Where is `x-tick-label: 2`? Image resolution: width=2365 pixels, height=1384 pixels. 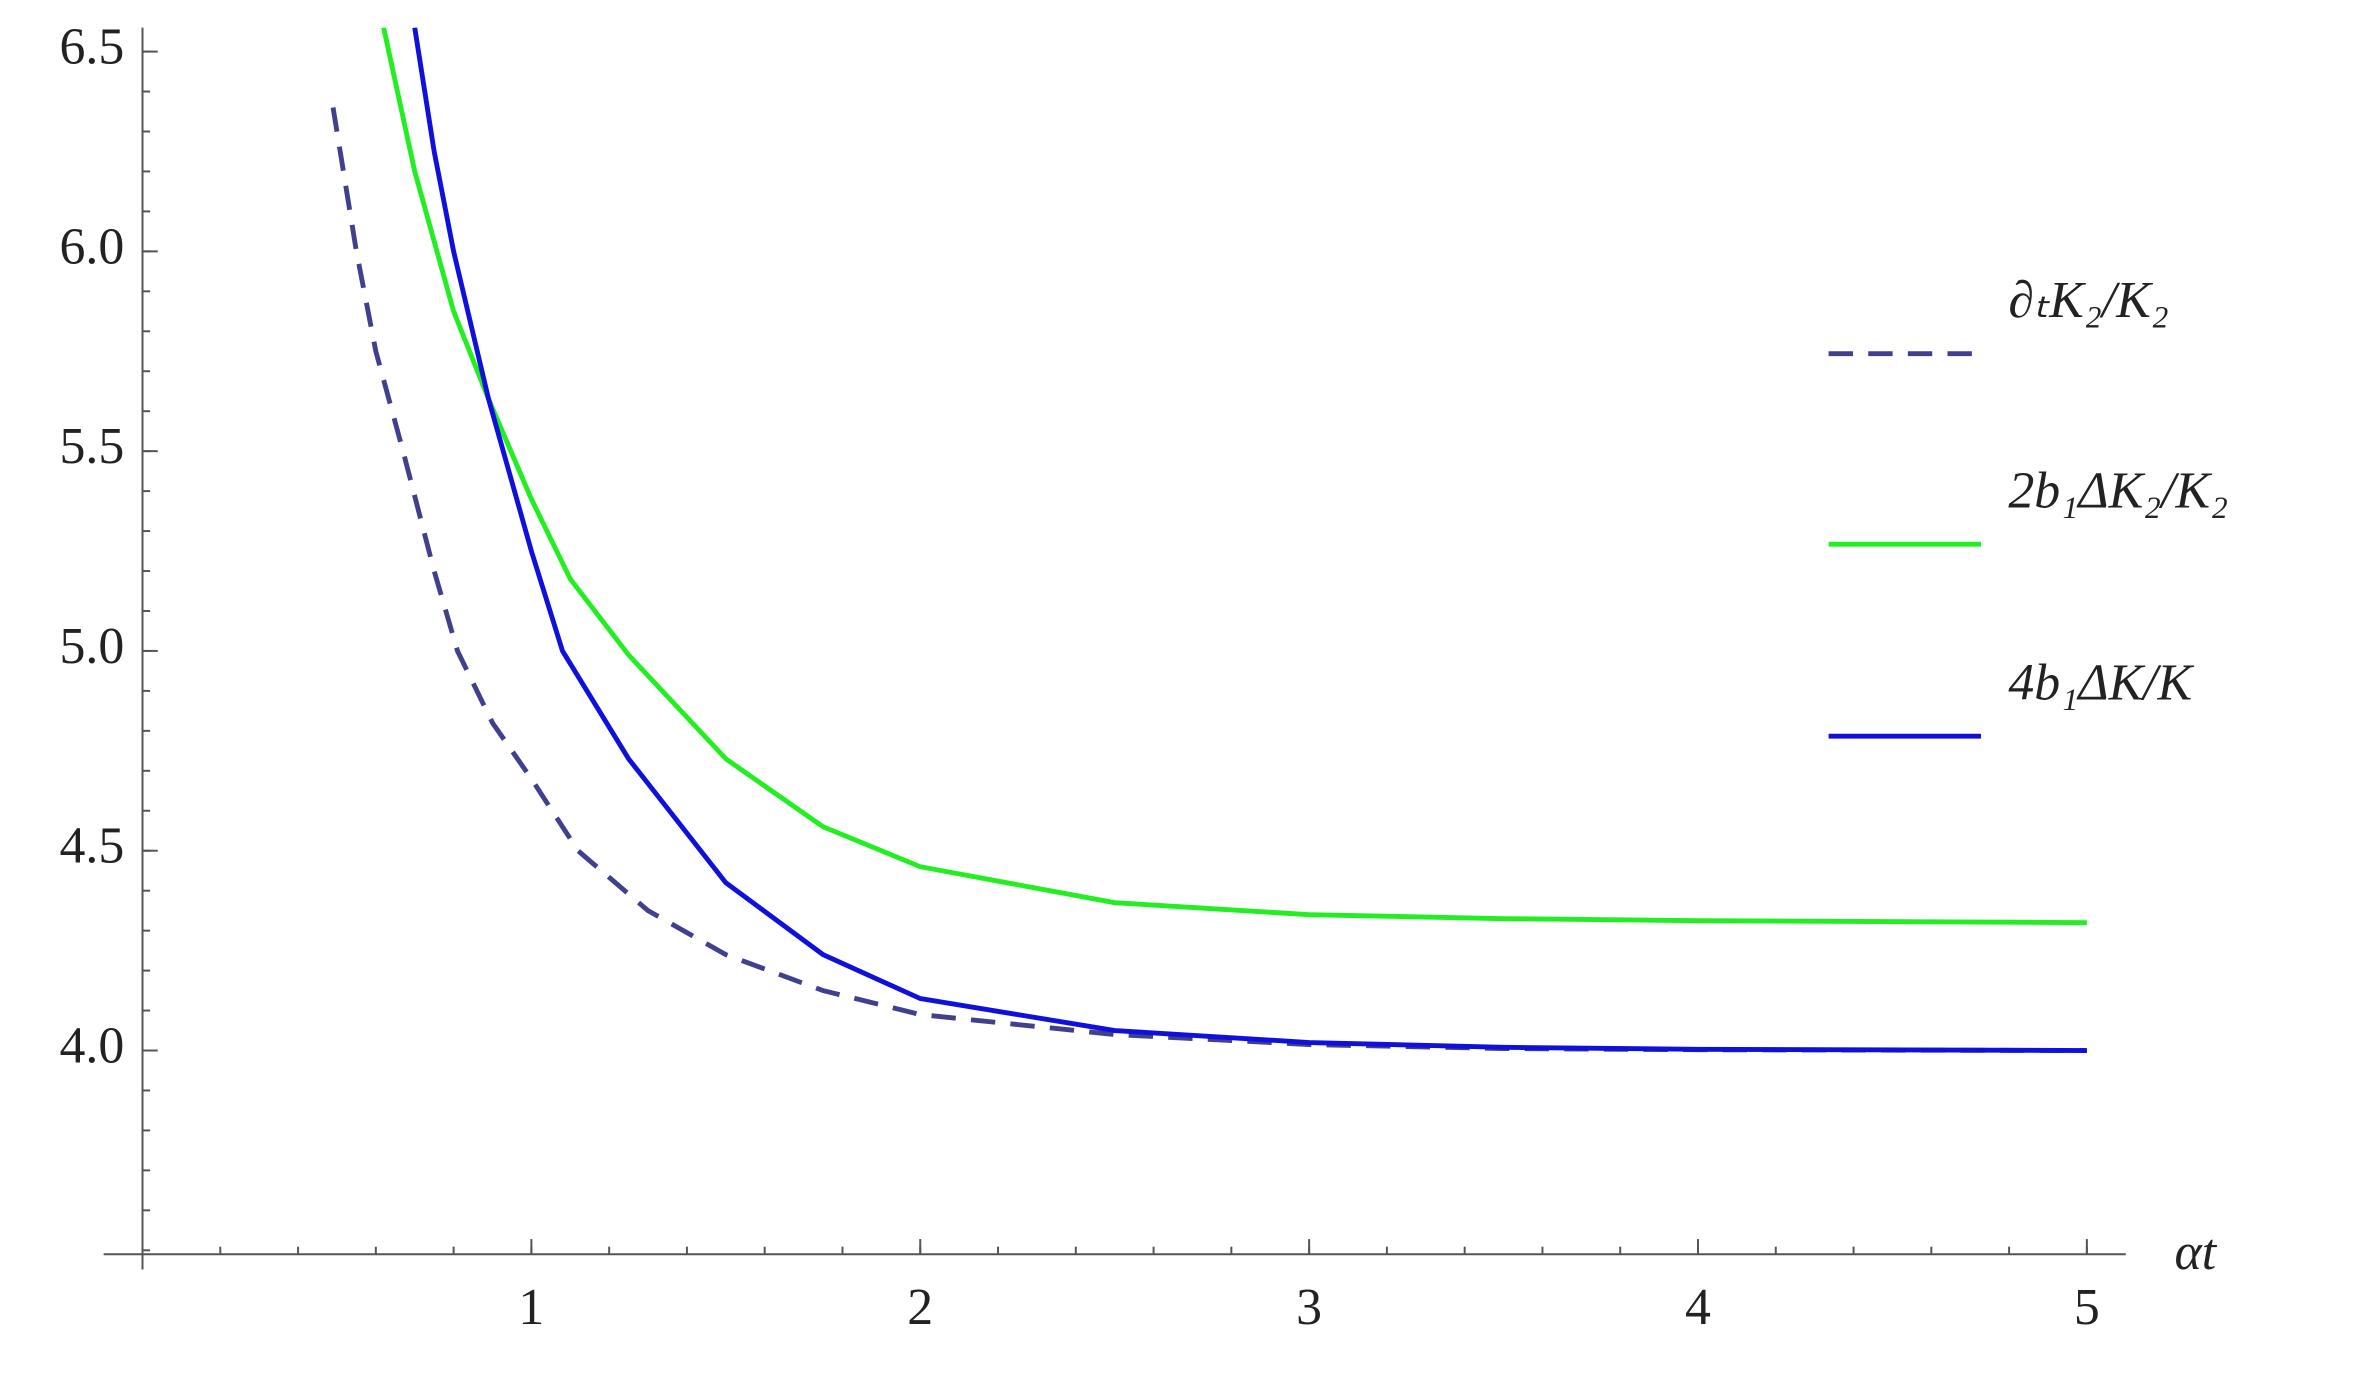 x-tick-label: 2 is located at coordinates (920, 1307).